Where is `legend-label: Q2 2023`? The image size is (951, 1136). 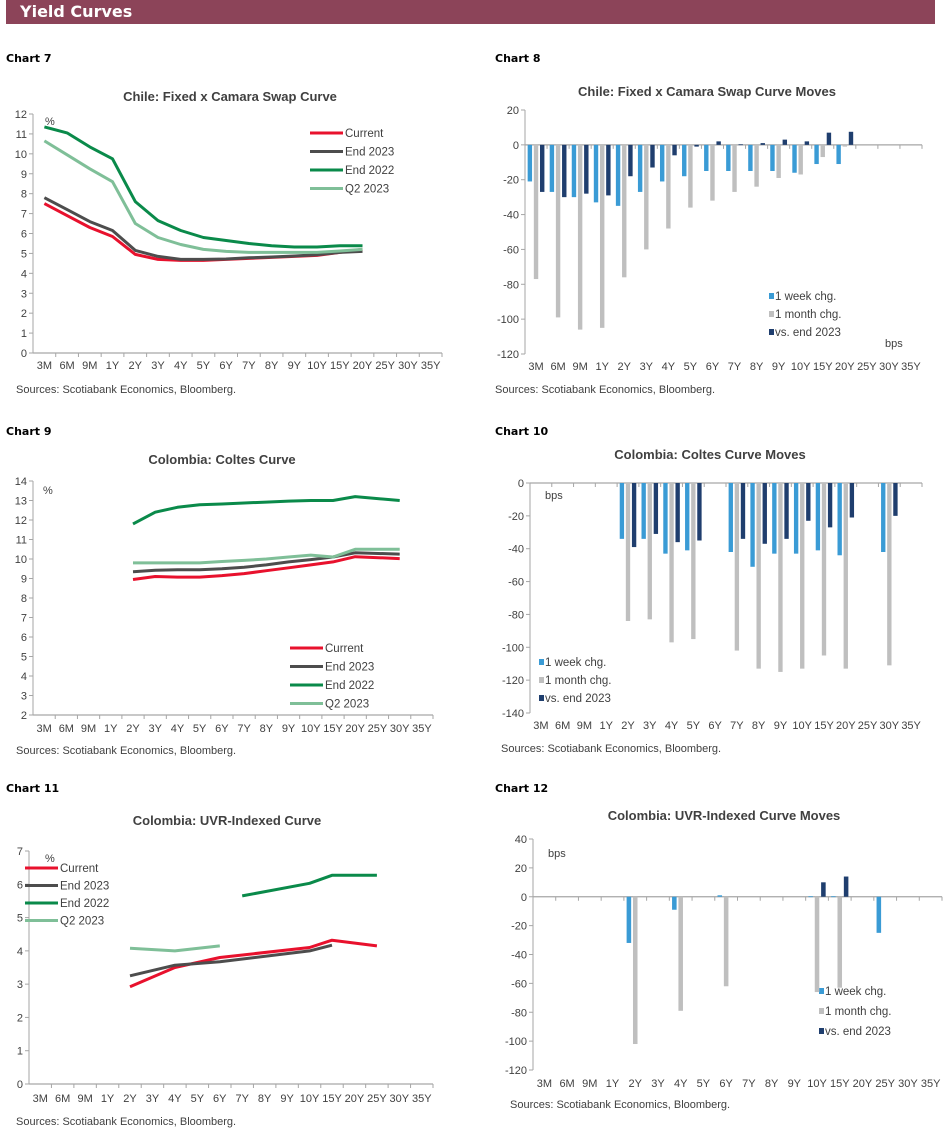 legend-label: Q2 2023 is located at coordinates (367, 190).